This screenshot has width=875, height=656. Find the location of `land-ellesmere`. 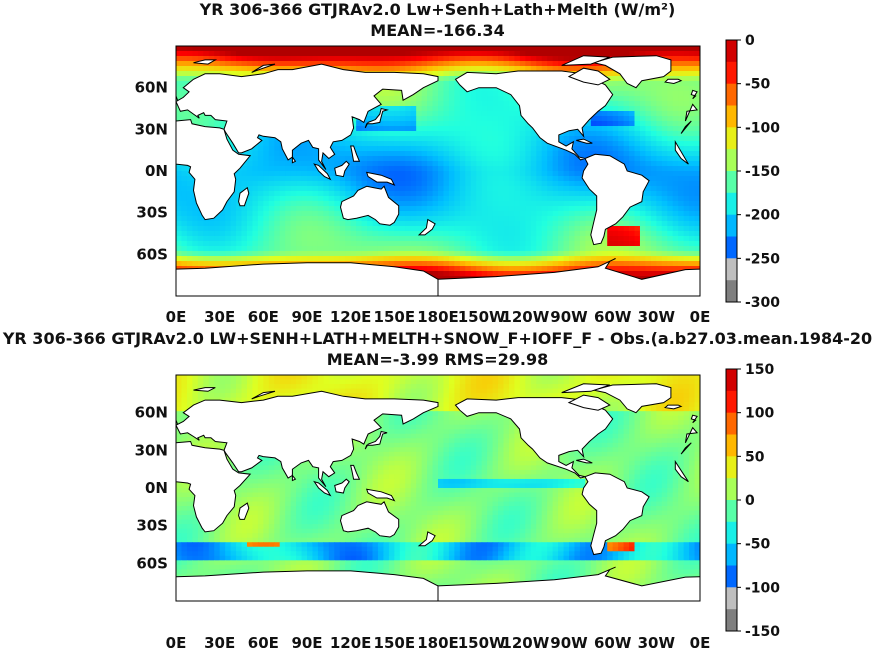

land-ellesmere is located at coordinates (585, 388).